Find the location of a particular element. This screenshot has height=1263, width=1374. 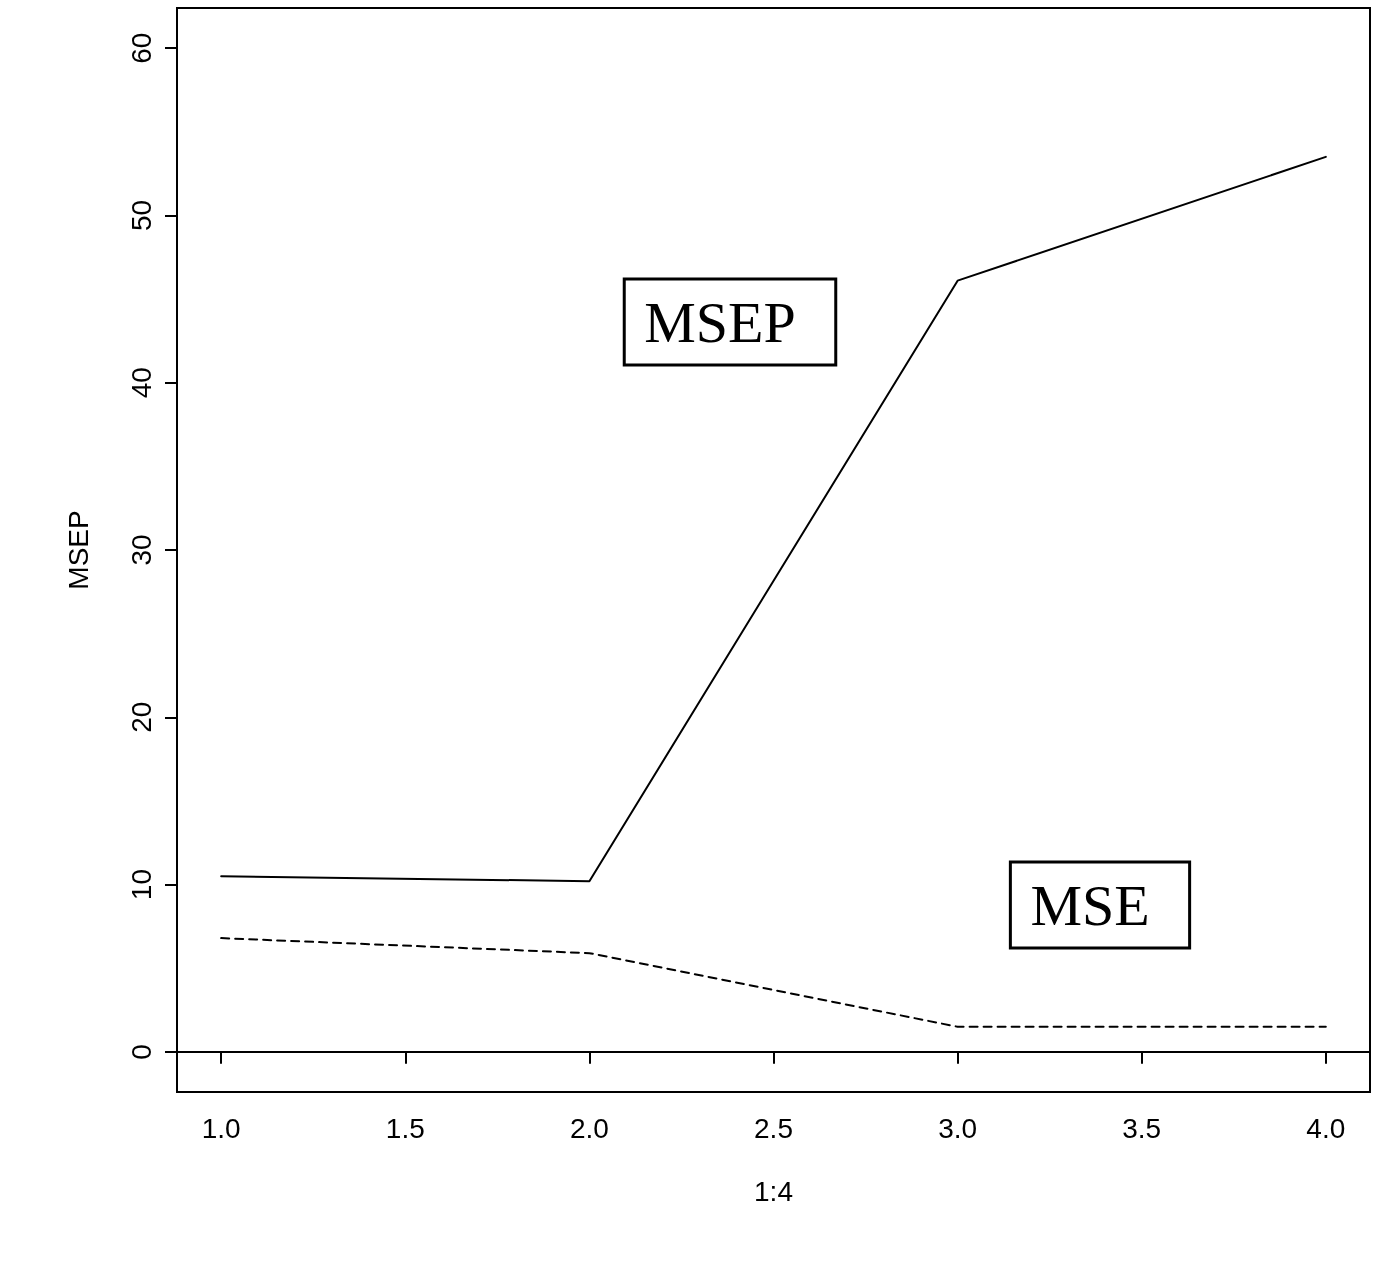

y-tick-label: 40 is located at coordinates (141, 383).